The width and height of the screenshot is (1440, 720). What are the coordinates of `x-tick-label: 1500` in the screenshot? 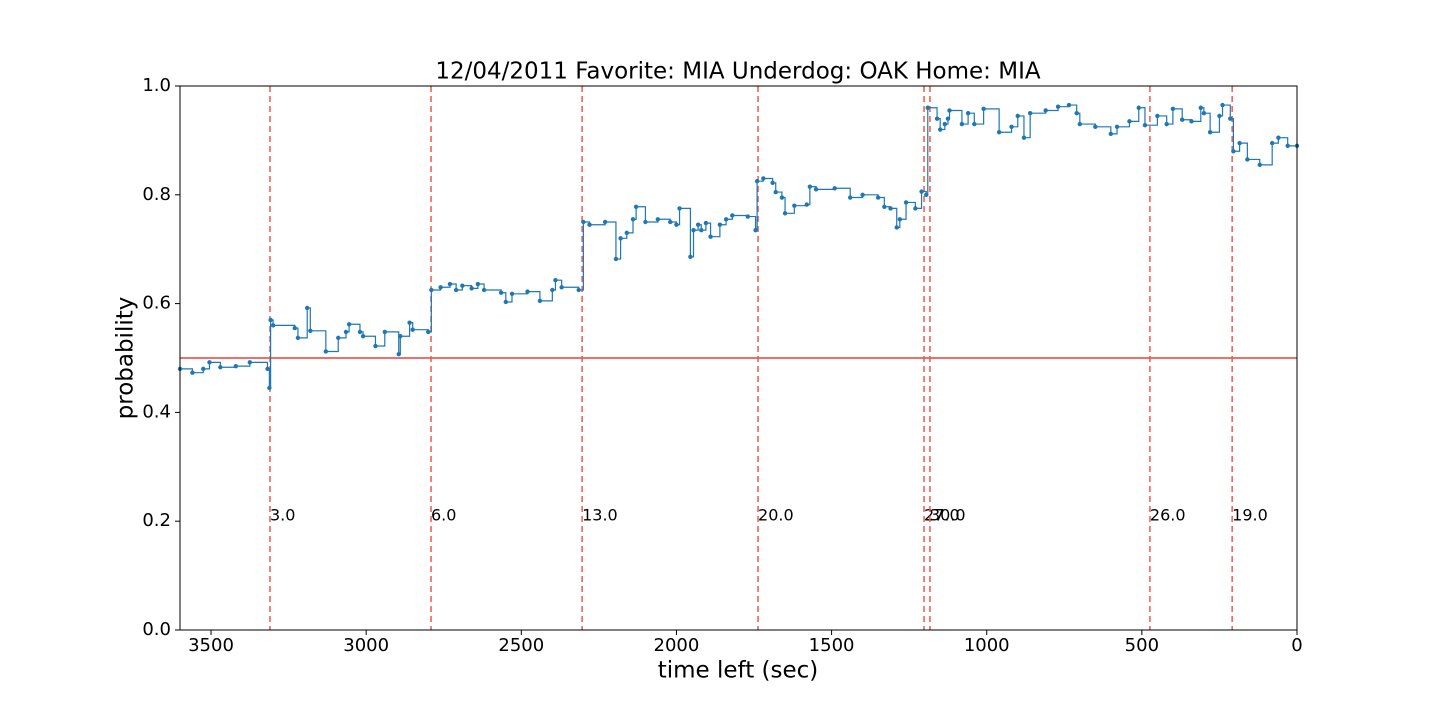 It's located at (832, 645).